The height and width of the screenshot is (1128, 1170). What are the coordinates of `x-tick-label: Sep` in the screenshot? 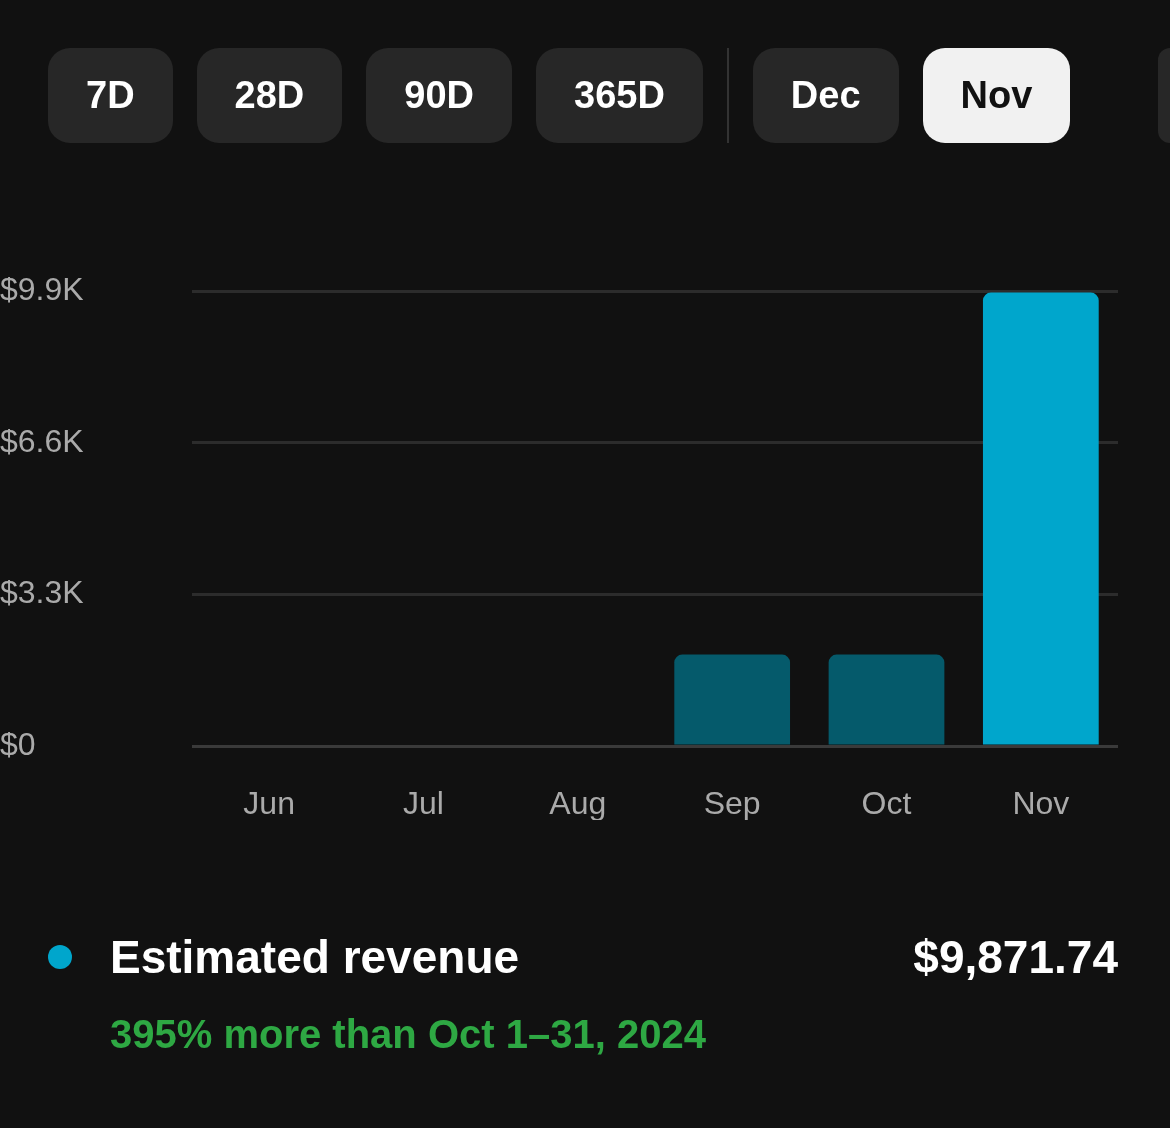 It's located at (732, 803).